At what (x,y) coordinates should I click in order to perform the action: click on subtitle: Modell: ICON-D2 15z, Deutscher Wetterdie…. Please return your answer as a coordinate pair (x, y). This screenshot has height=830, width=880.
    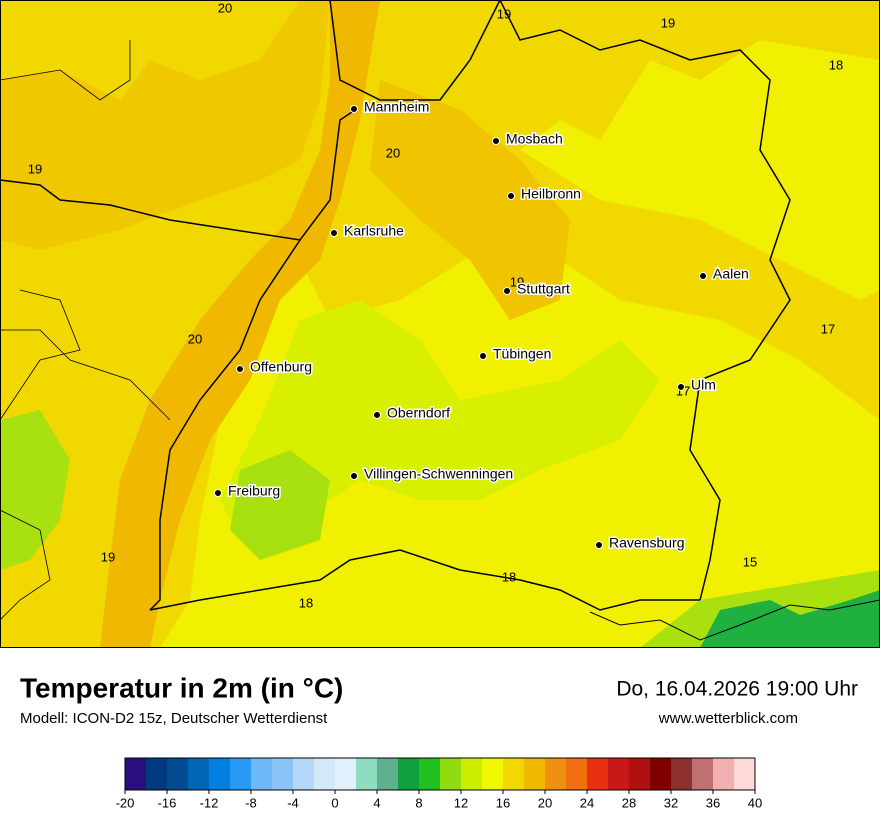
    Looking at the image, I should click on (174, 718).